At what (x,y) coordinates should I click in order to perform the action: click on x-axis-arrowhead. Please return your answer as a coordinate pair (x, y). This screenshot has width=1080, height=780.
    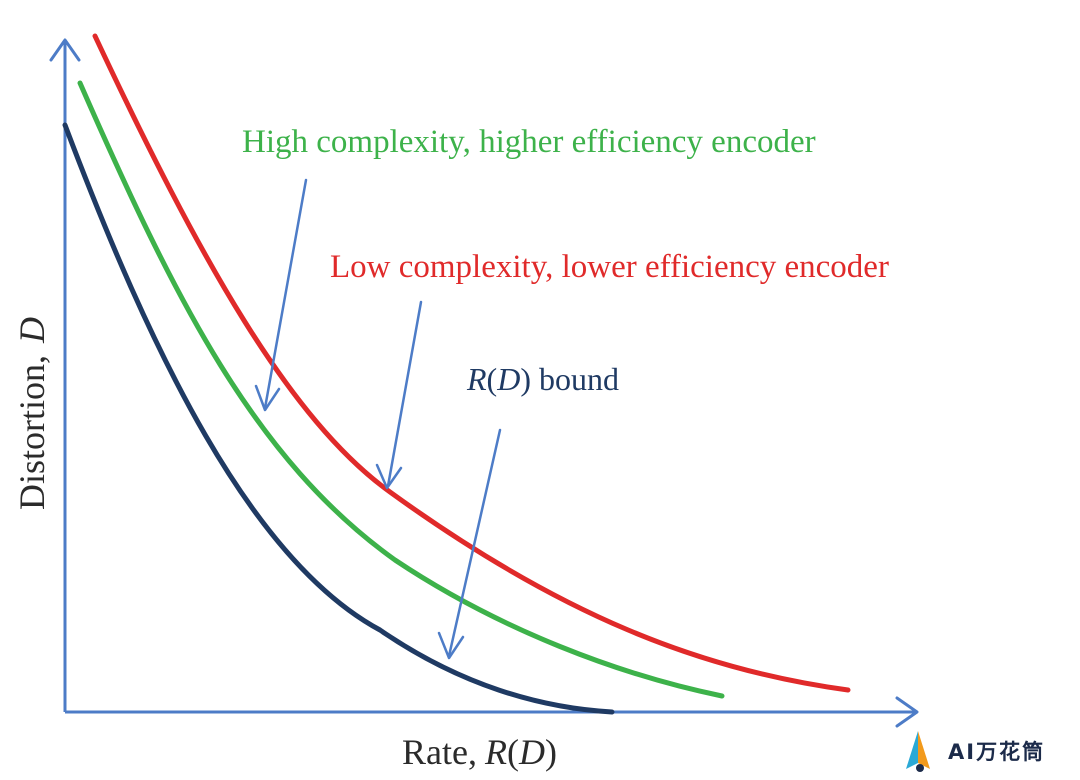
    Looking at the image, I should click on (907, 712).